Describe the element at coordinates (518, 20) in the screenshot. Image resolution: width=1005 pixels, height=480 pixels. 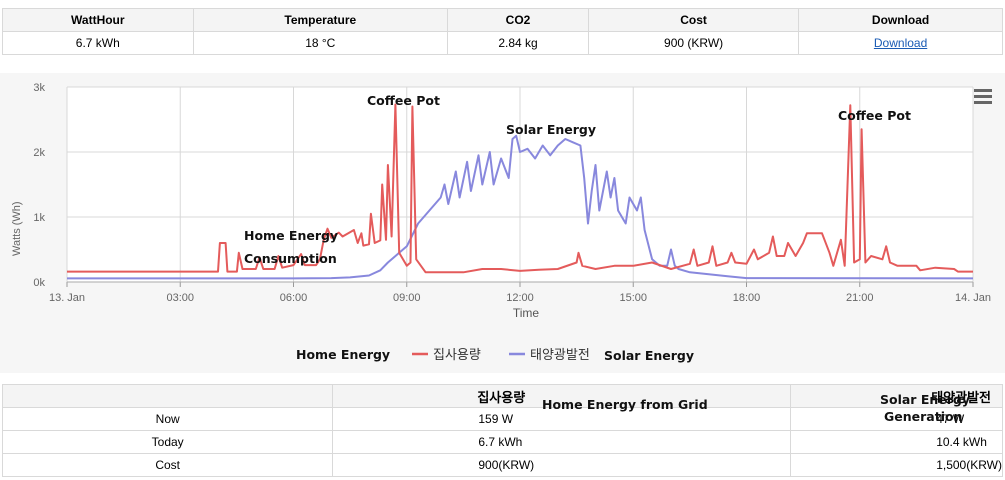
I see `summary-header-co2: CO2` at that location.